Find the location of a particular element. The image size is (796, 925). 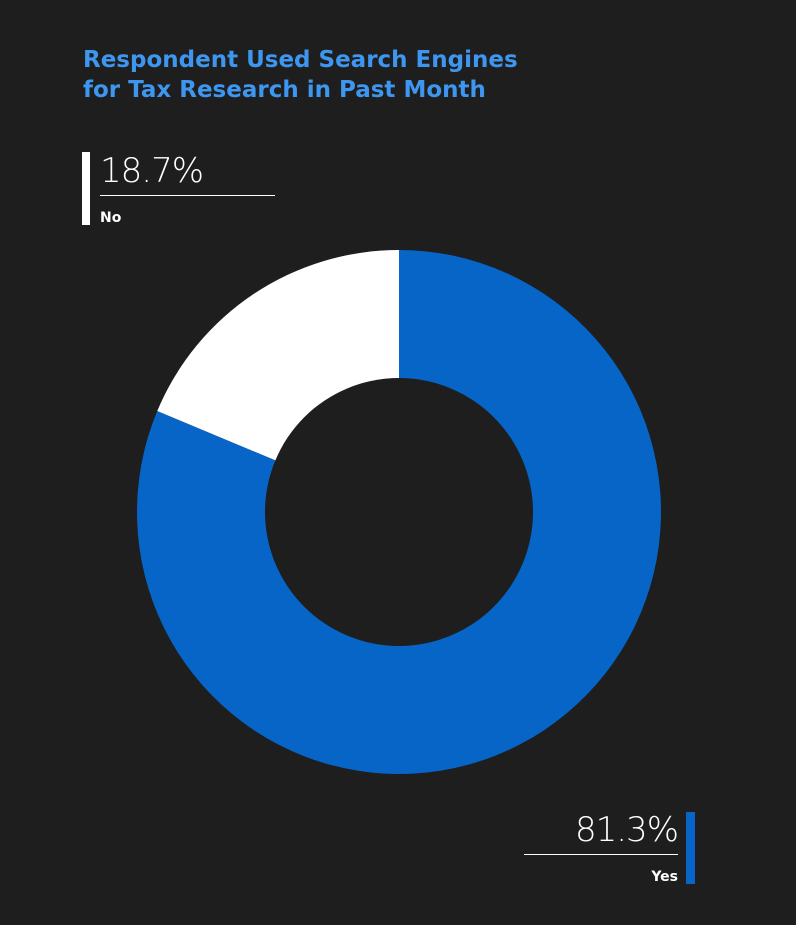

yes-value-label: 81.3% is located at coordinates (626, 830).